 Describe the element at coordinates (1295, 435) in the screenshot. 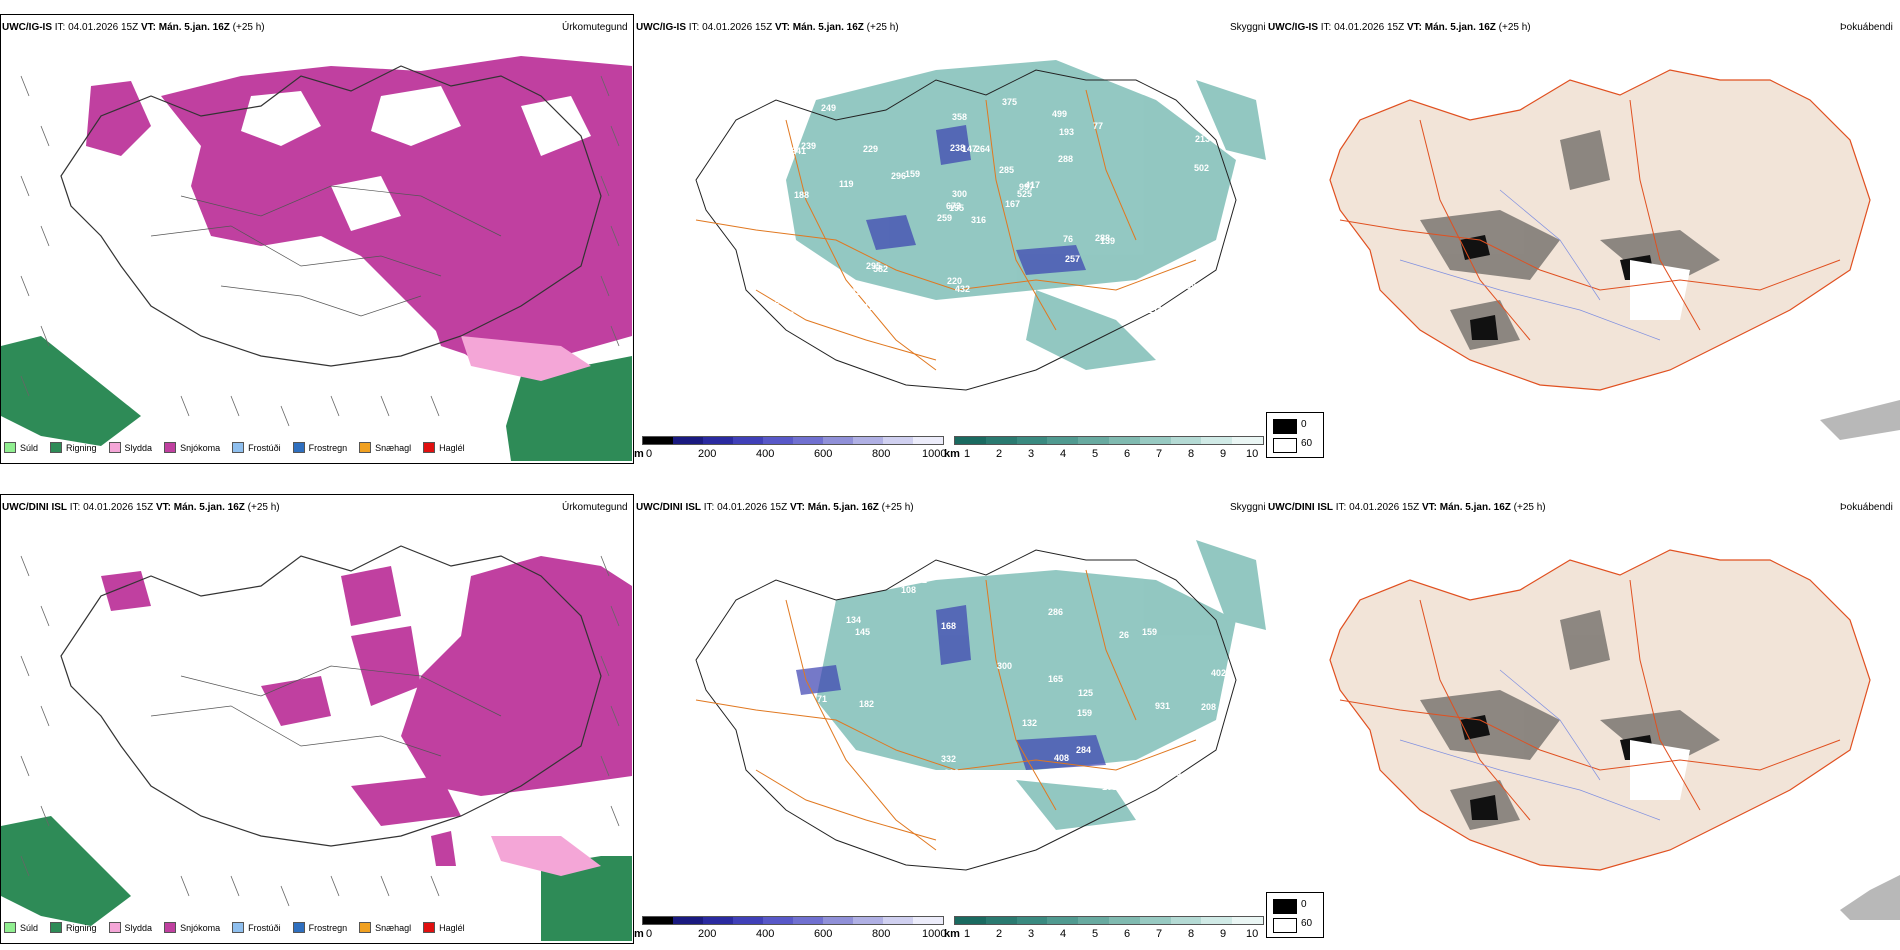

I see `fog-legend-top: 0 60` at that location.